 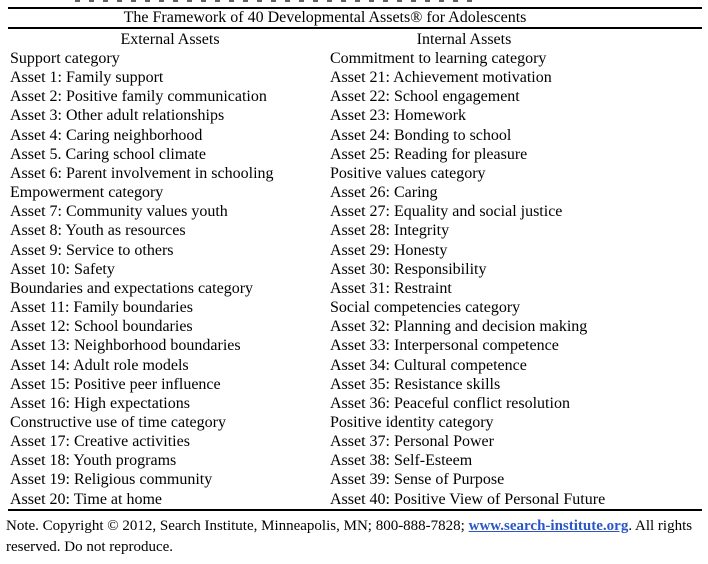 What do you see at coordinates (87, 78) in the screenshot?
I see `table-row: Asset 1: Family support` at bounding box center [87, 78].